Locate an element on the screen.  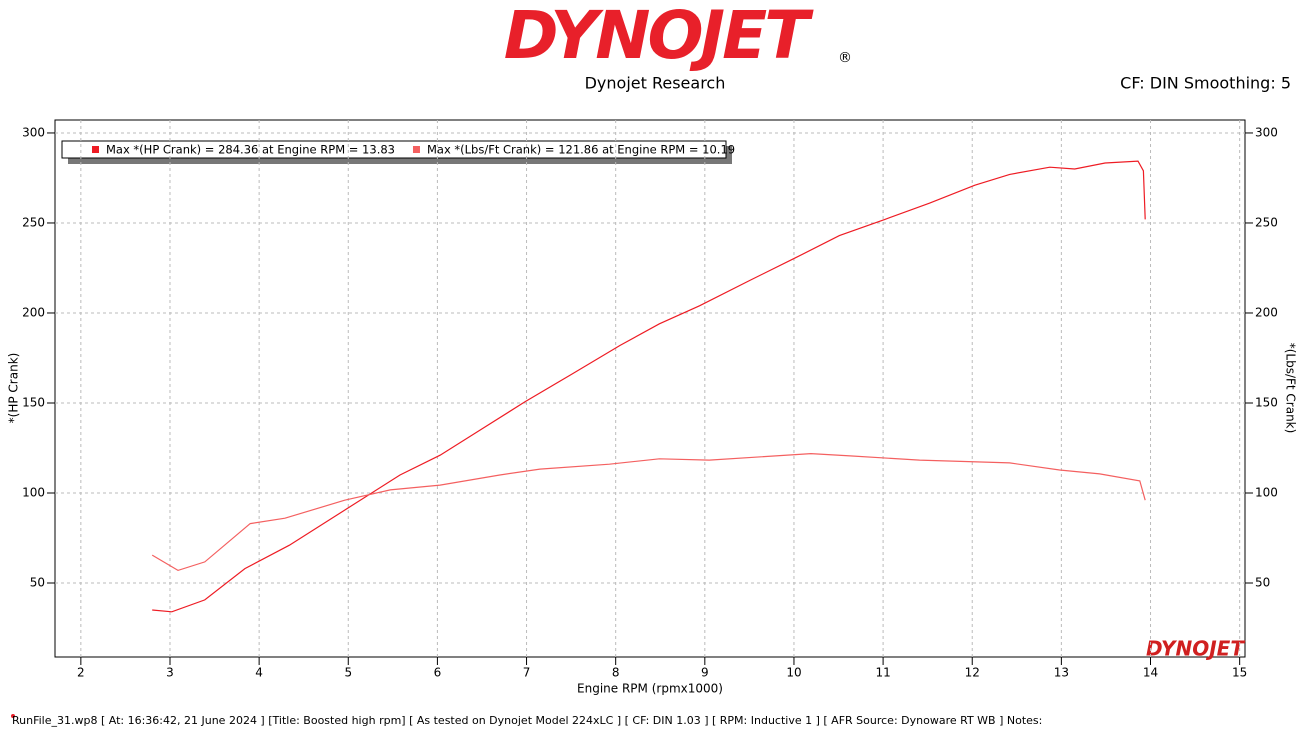
y-axis-label: *(HP Crank) is located at coordinates (14, 388).